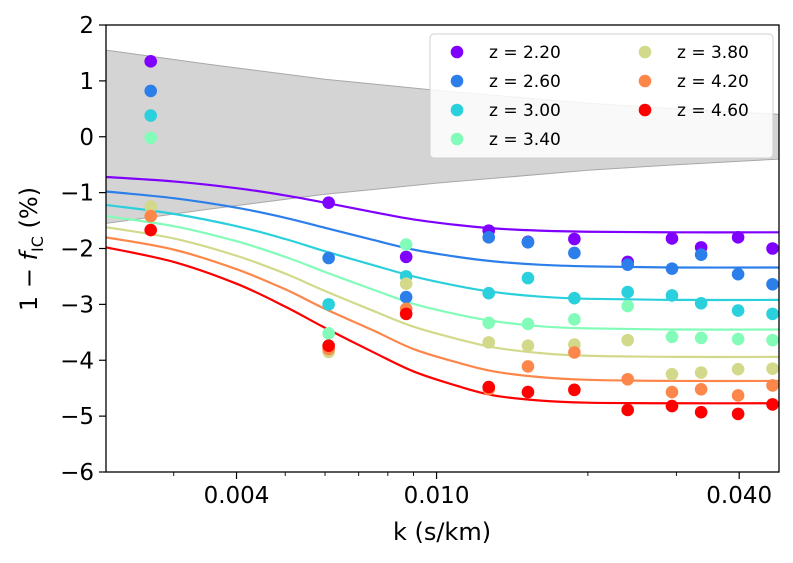 This screenshot has width=793, height=563. What do you see at coordinates (525, 53) in the screenshot?
I see `legend-label-0: z = 2.20` at bounding box center [525, 53].